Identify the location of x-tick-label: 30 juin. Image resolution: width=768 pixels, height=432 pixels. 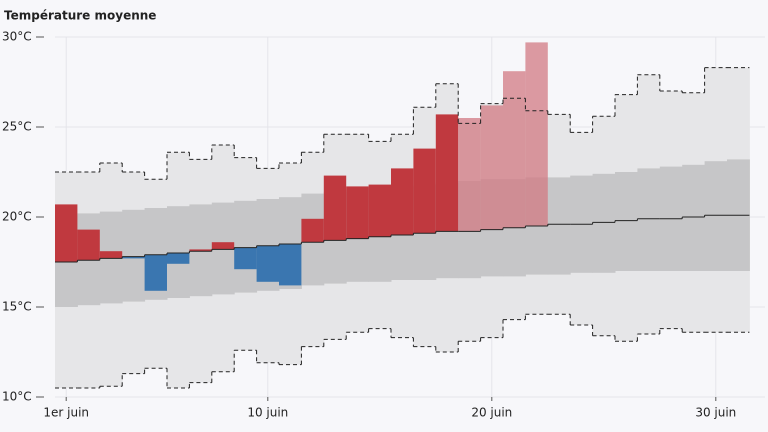
(715, 413).